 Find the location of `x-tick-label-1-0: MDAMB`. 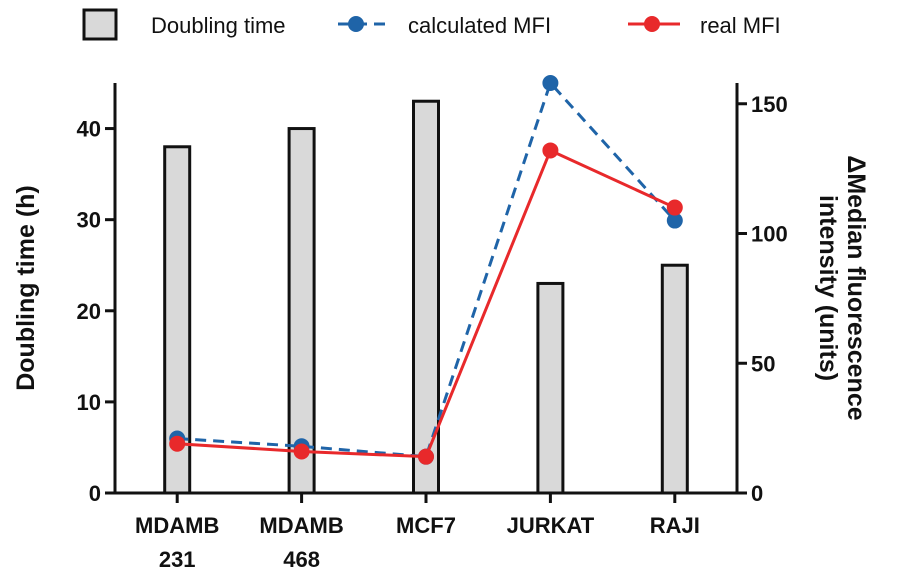

x-tick-label-1-0: MDAMB is located at coordinates (301, 525).